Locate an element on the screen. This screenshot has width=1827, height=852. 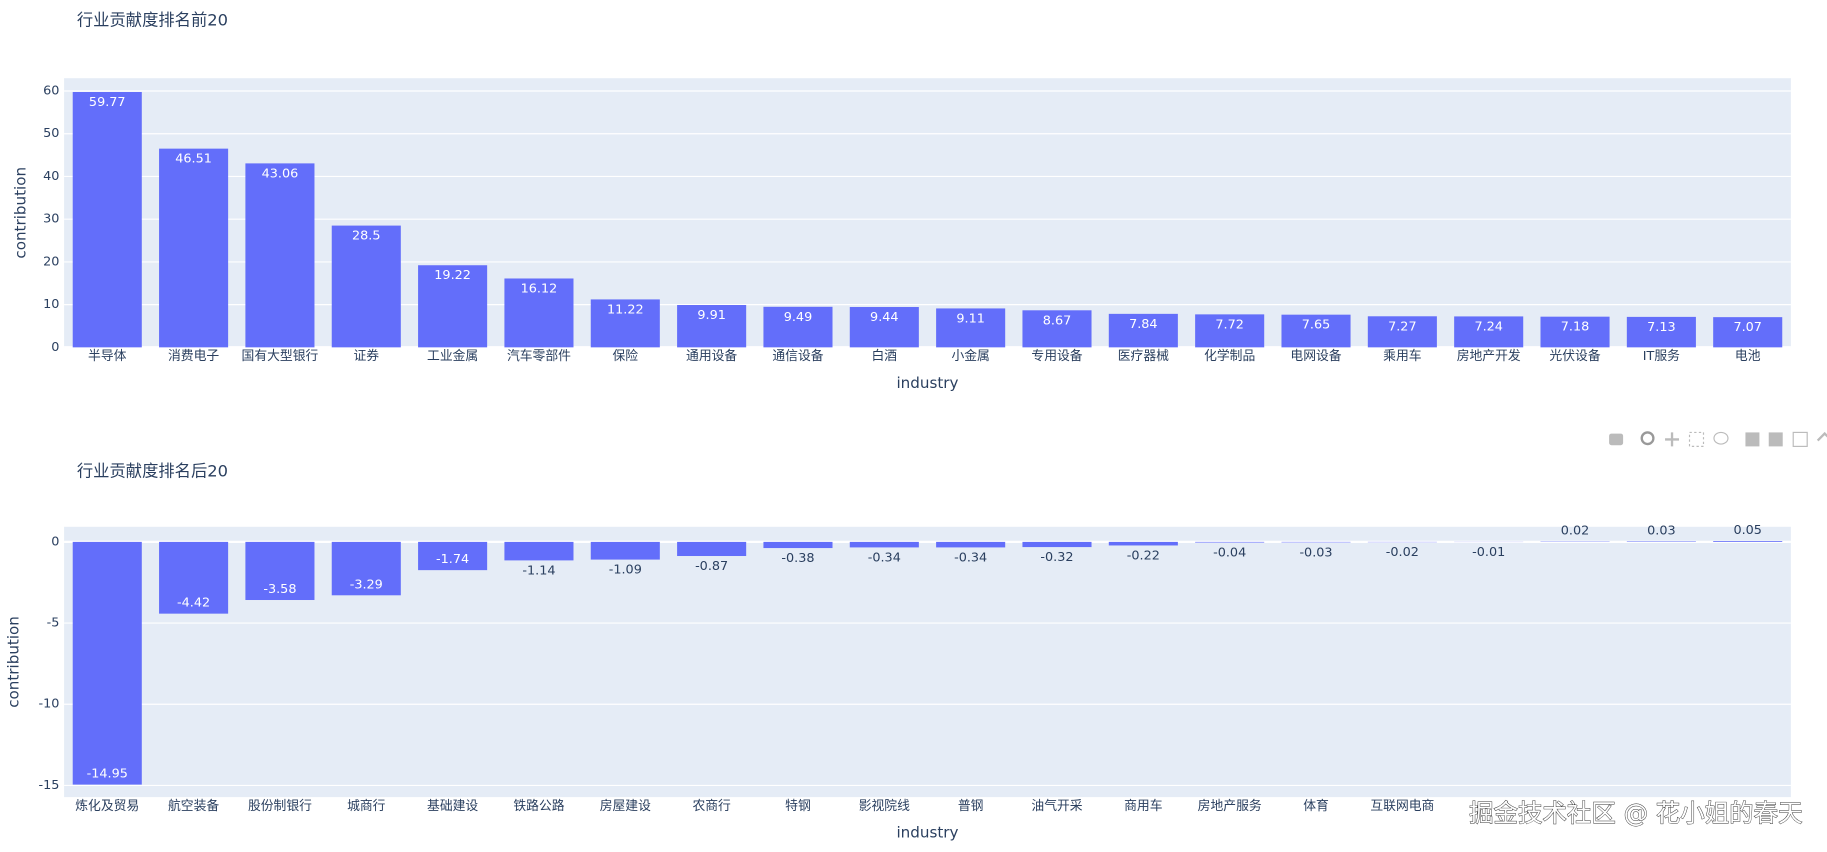
camera-icon is located at coordinates (1616, 439).